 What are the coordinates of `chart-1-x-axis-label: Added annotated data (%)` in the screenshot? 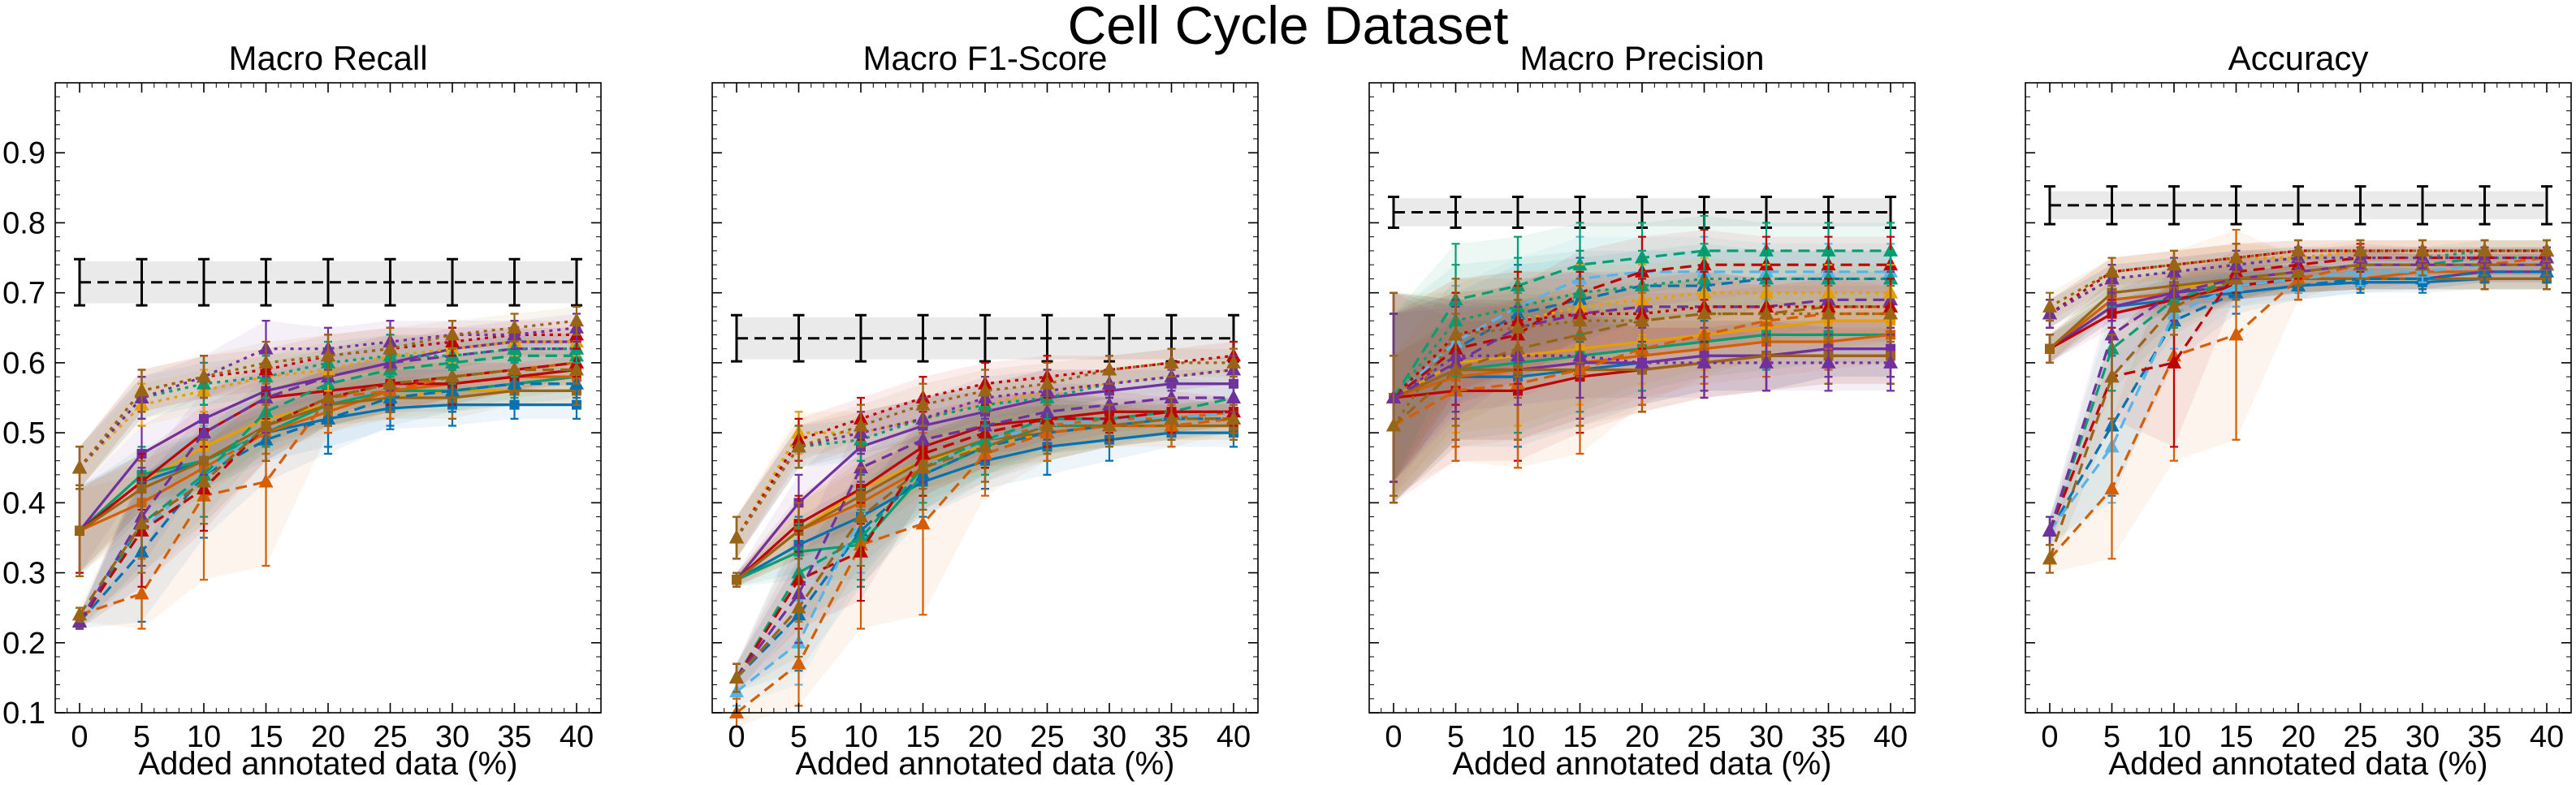 It's located at (985, 764).